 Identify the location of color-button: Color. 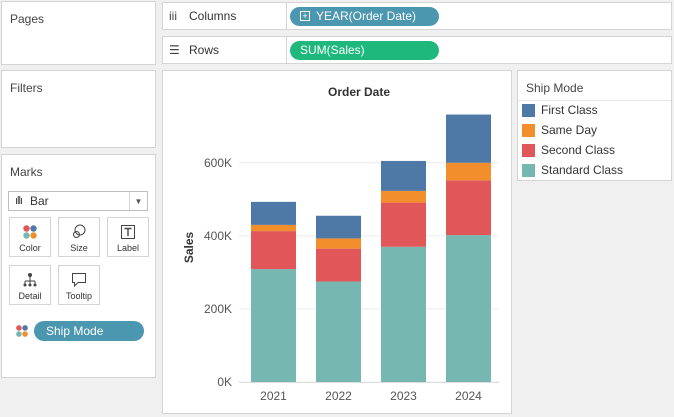
(30, 237).